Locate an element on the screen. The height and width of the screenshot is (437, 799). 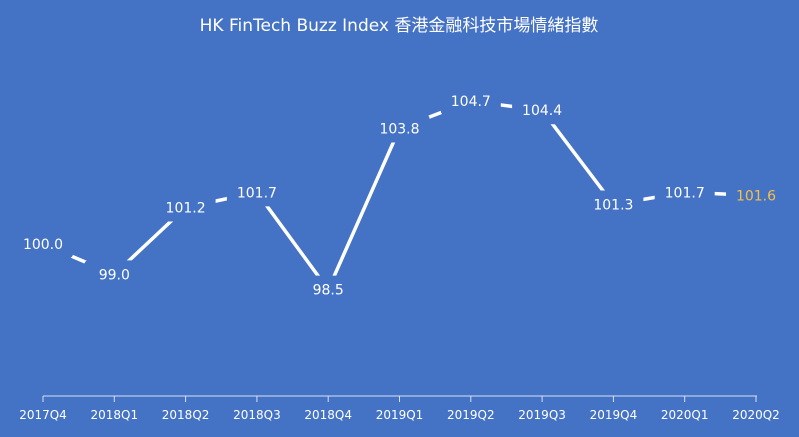
data-label: 99.0 is located at coordinates (114, 275).